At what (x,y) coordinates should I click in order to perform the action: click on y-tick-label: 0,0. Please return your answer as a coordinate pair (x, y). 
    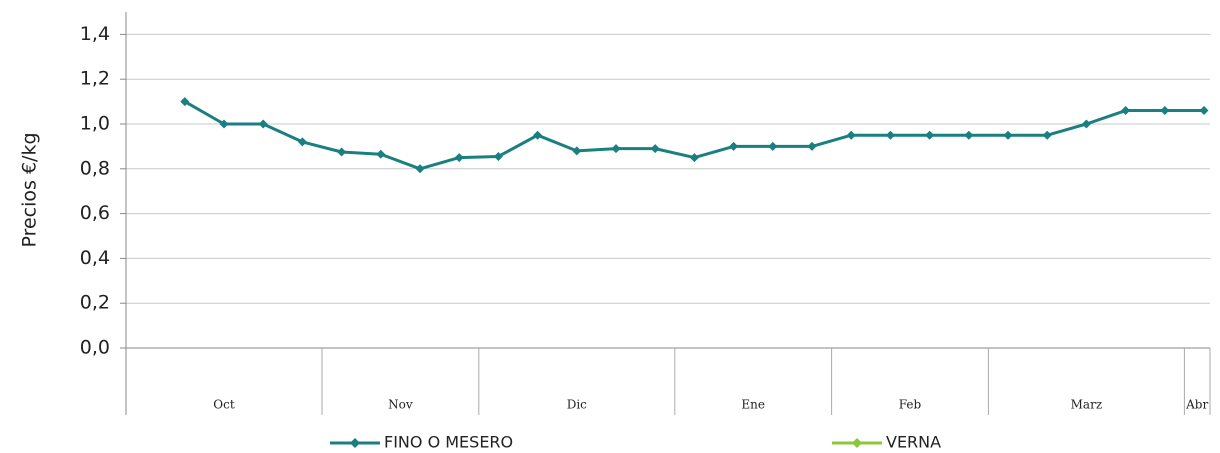
    Looking at the image, I should click on (95, 348).